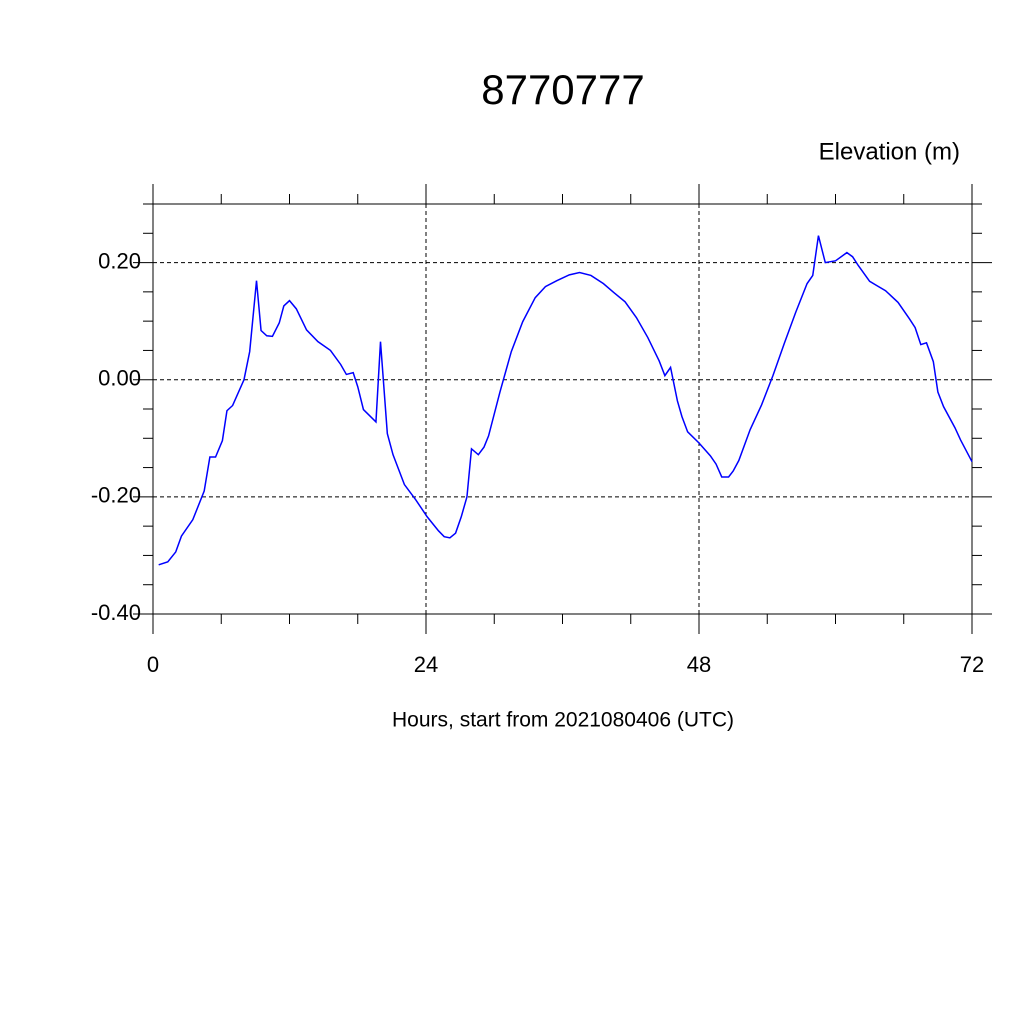 This screenshot has height=1024, width=1024. Describe the element at coordinates (153, 664) in the screenshot. I see `x-tick-label: 0` at that location.